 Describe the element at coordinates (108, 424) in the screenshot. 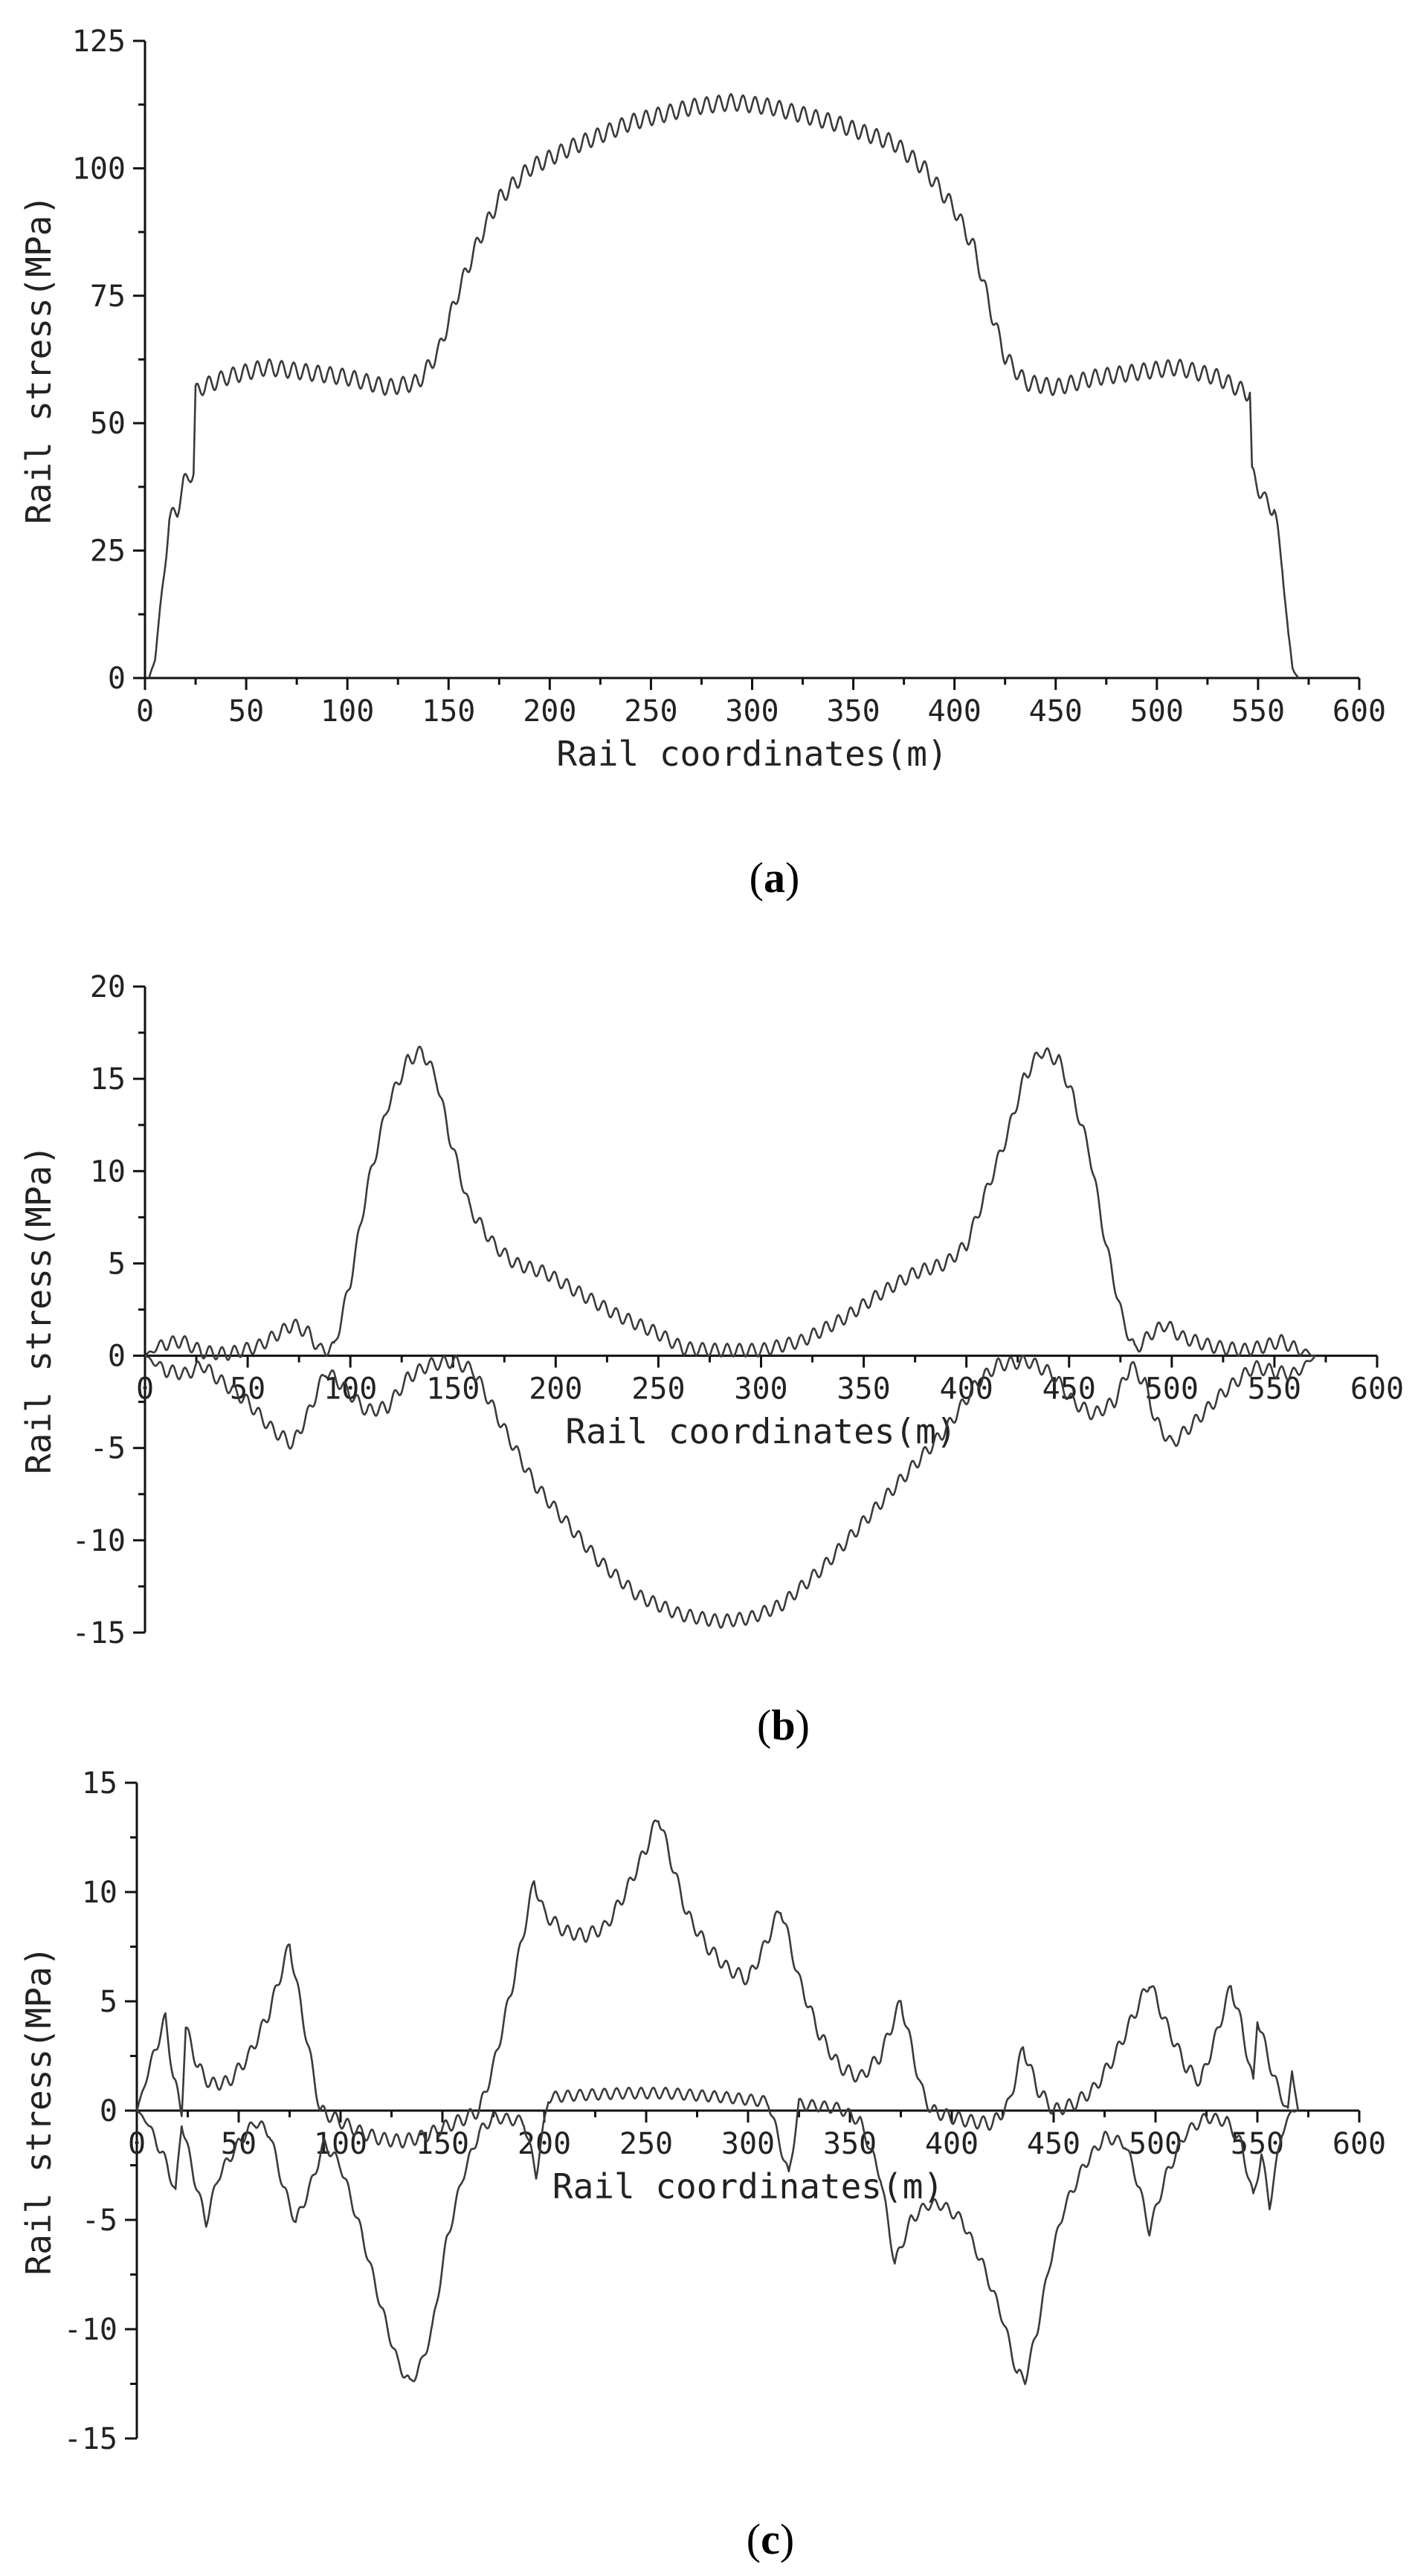

I see `y-tick-label: 50` at that location.